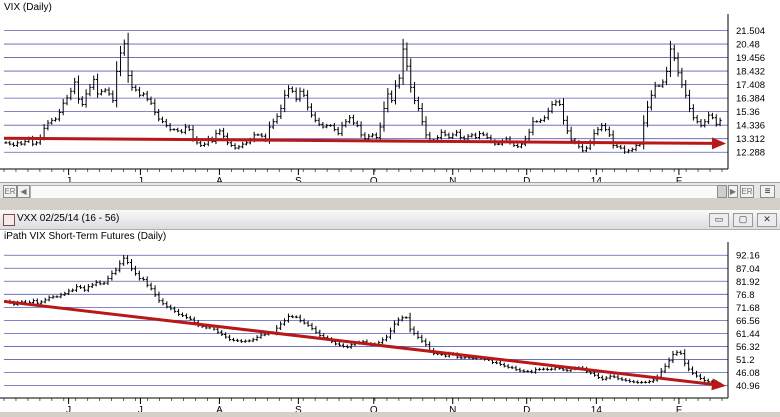 This screenshot has height=417, width=780. I want to click on scrollbar-track, so click(376, 192).